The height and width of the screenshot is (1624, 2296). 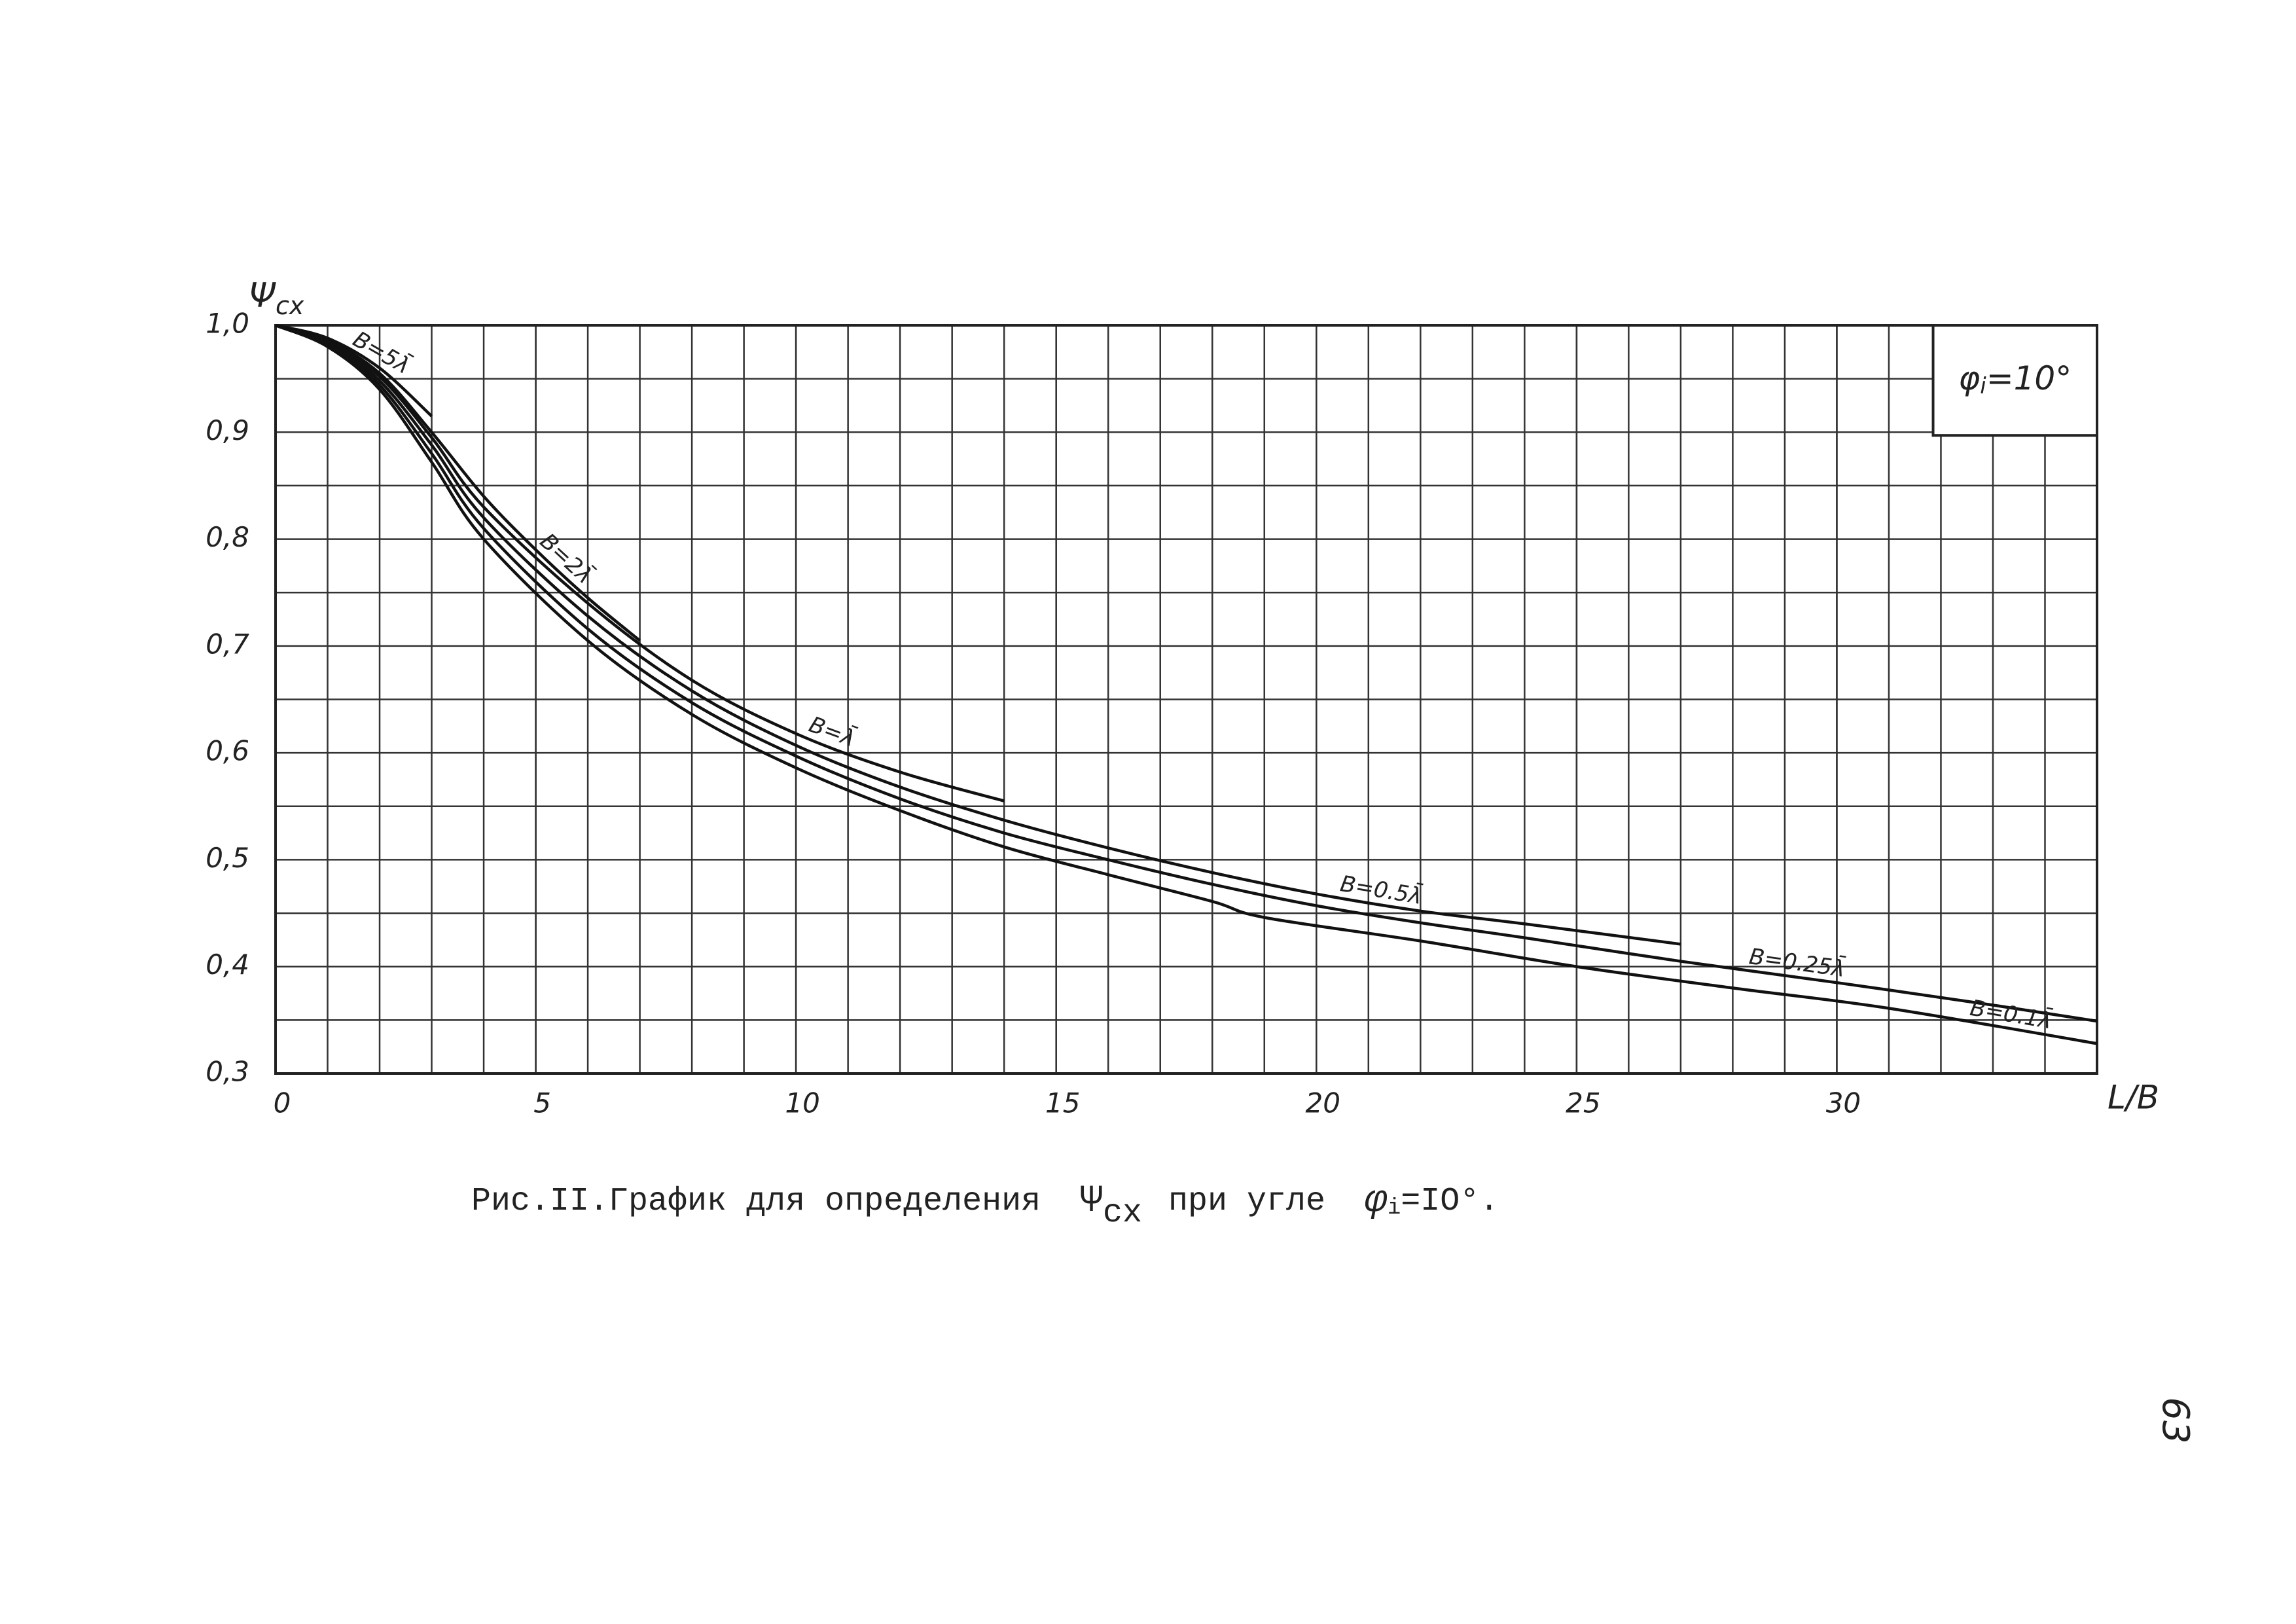 I want to click on inset-label: φi=10°, so click(x=2015, y=379).